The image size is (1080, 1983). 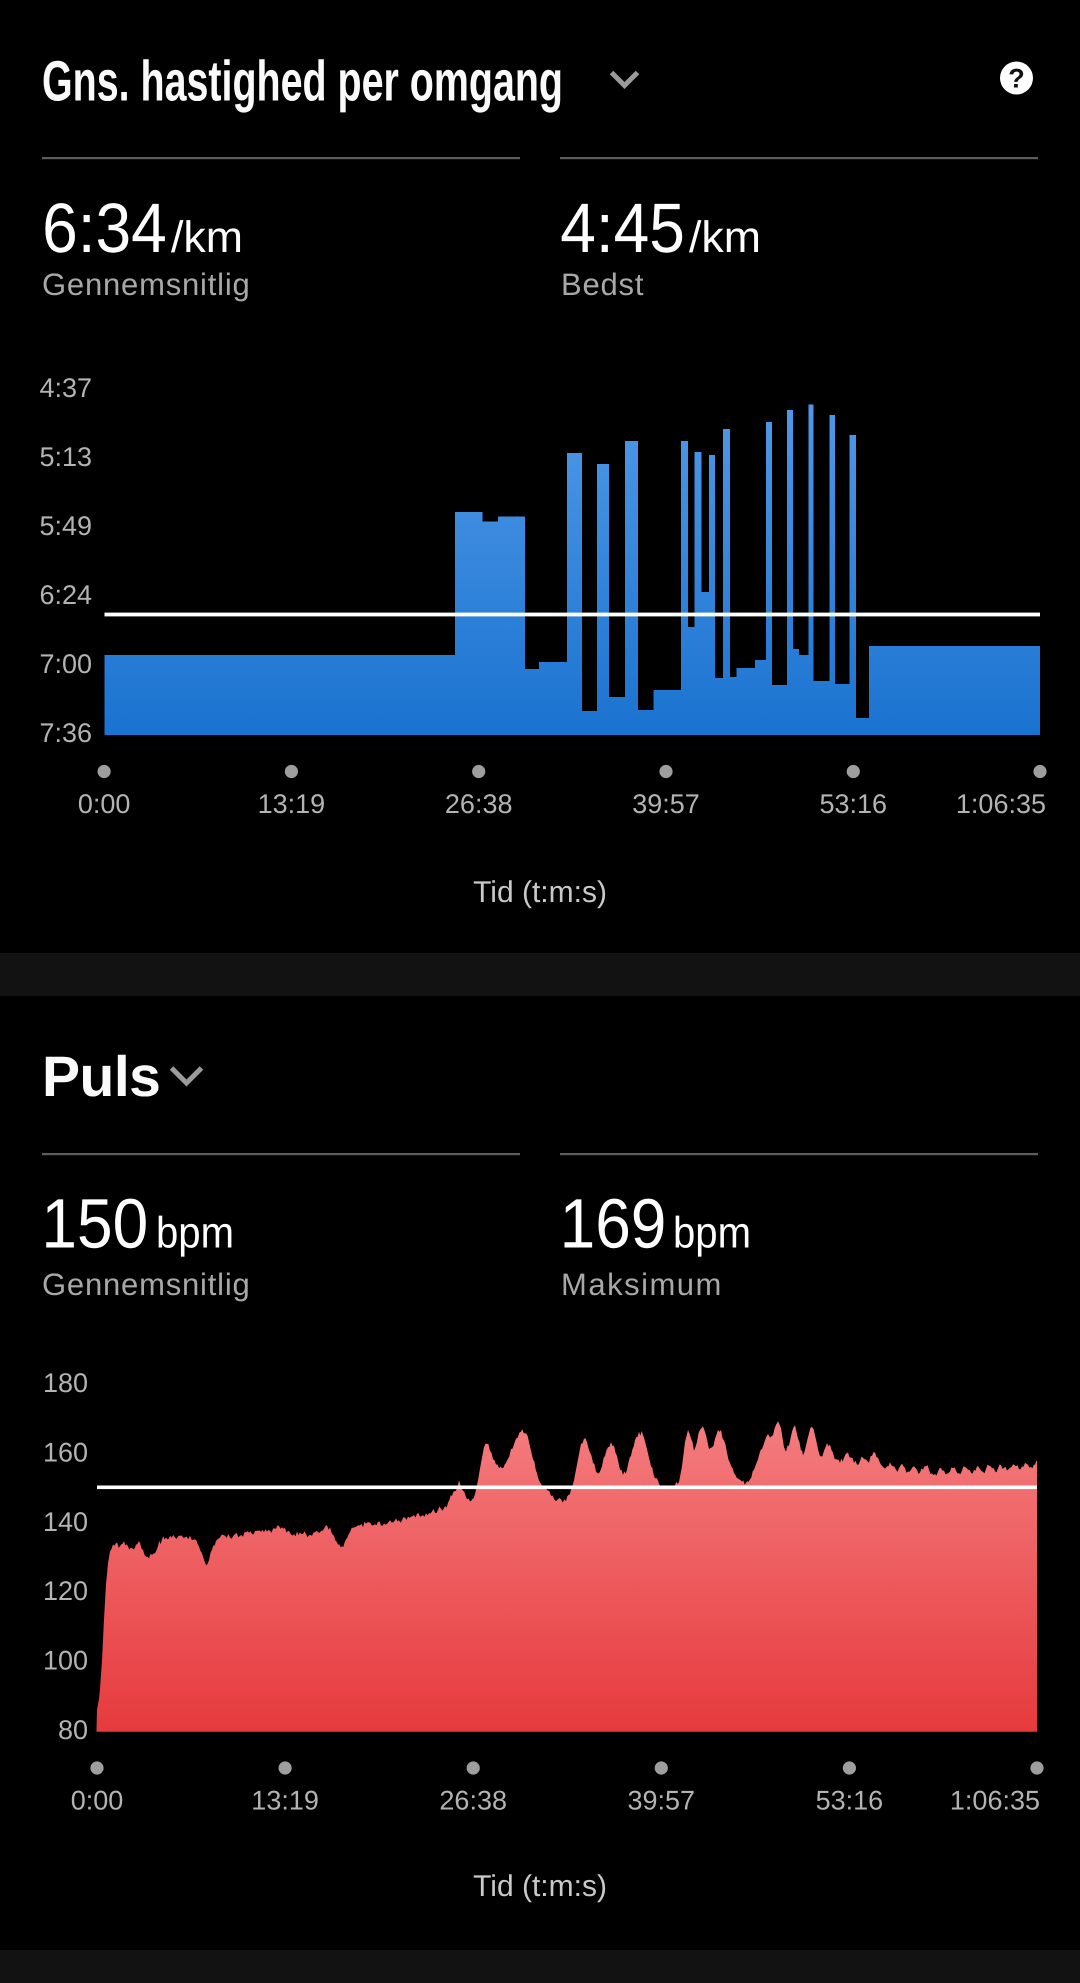 What do you see at coordinates (622, 228) in the screenshot?
I see `svg-text: 4:45` at bounding box center [622, 228].